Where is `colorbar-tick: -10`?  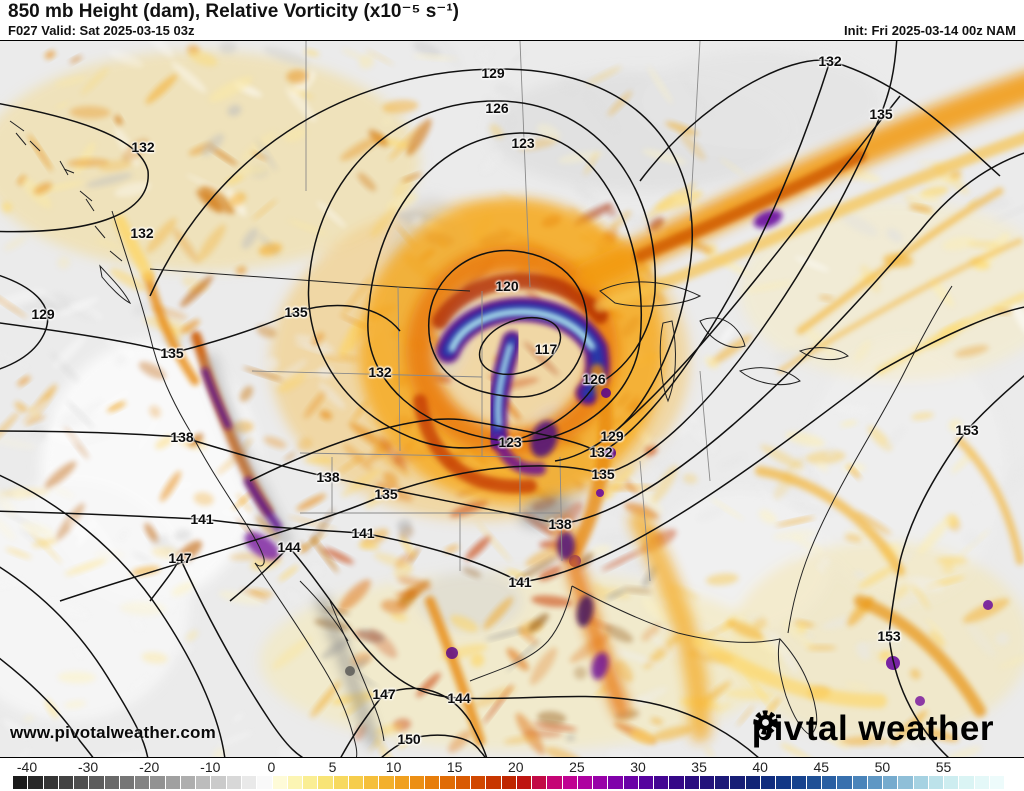 colorbar-tick: -10 is located at coordinates (210, 767).